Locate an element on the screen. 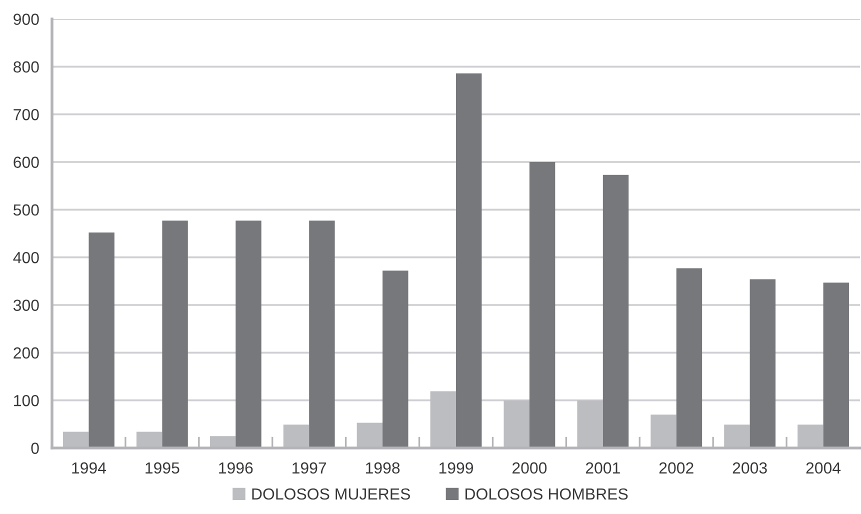 The image size is (861, 514). x-tick-label: 1997 is located at coordinates (309, 468).